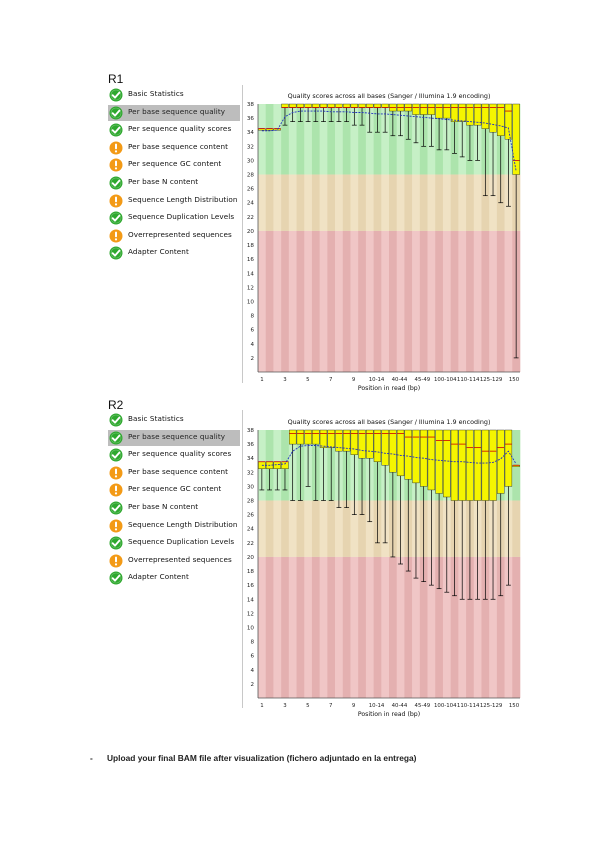 This screenshot has height=848, width=599. Describe the element at coordinates (116, 405) in the screenshot. I see `report-label-r2: R2` at that location.